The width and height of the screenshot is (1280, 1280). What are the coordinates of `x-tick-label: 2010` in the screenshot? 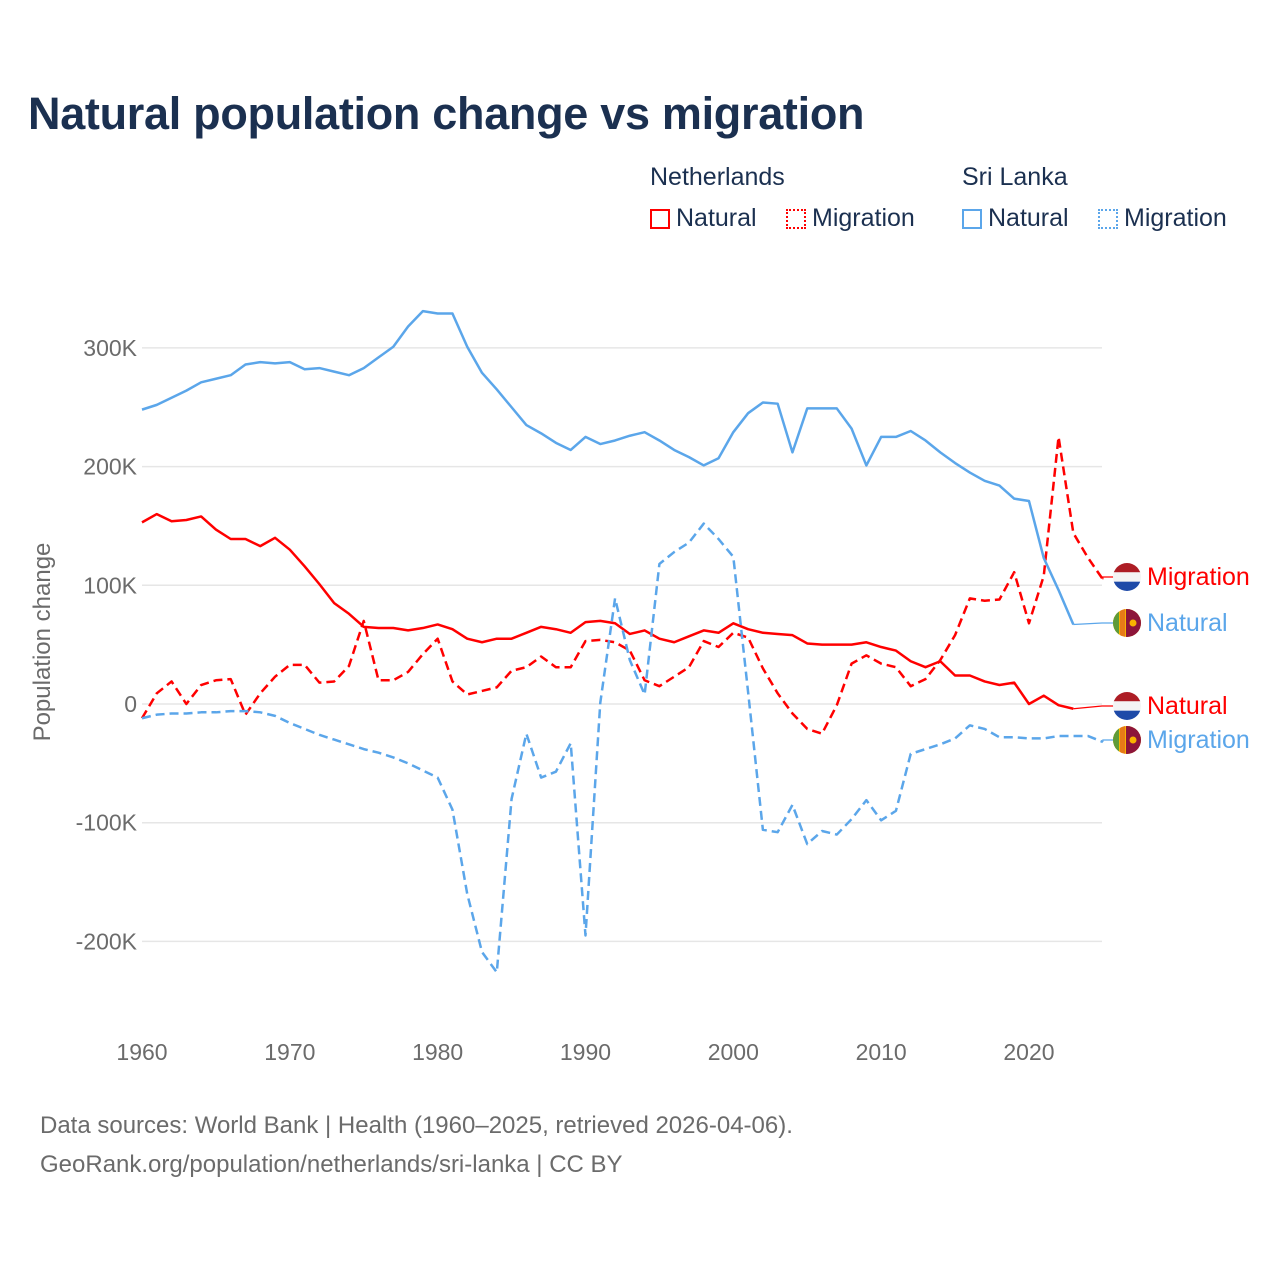 It's located at (881, 1052).